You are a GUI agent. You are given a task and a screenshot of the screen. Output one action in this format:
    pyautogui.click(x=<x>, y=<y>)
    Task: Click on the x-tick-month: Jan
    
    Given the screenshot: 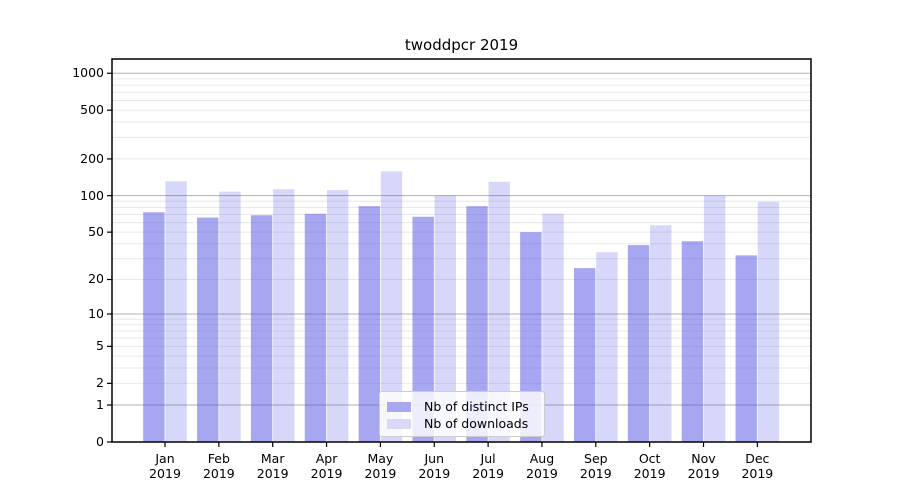 What is the action you would take?
    pyautogui.click(x=165, y=458)
    